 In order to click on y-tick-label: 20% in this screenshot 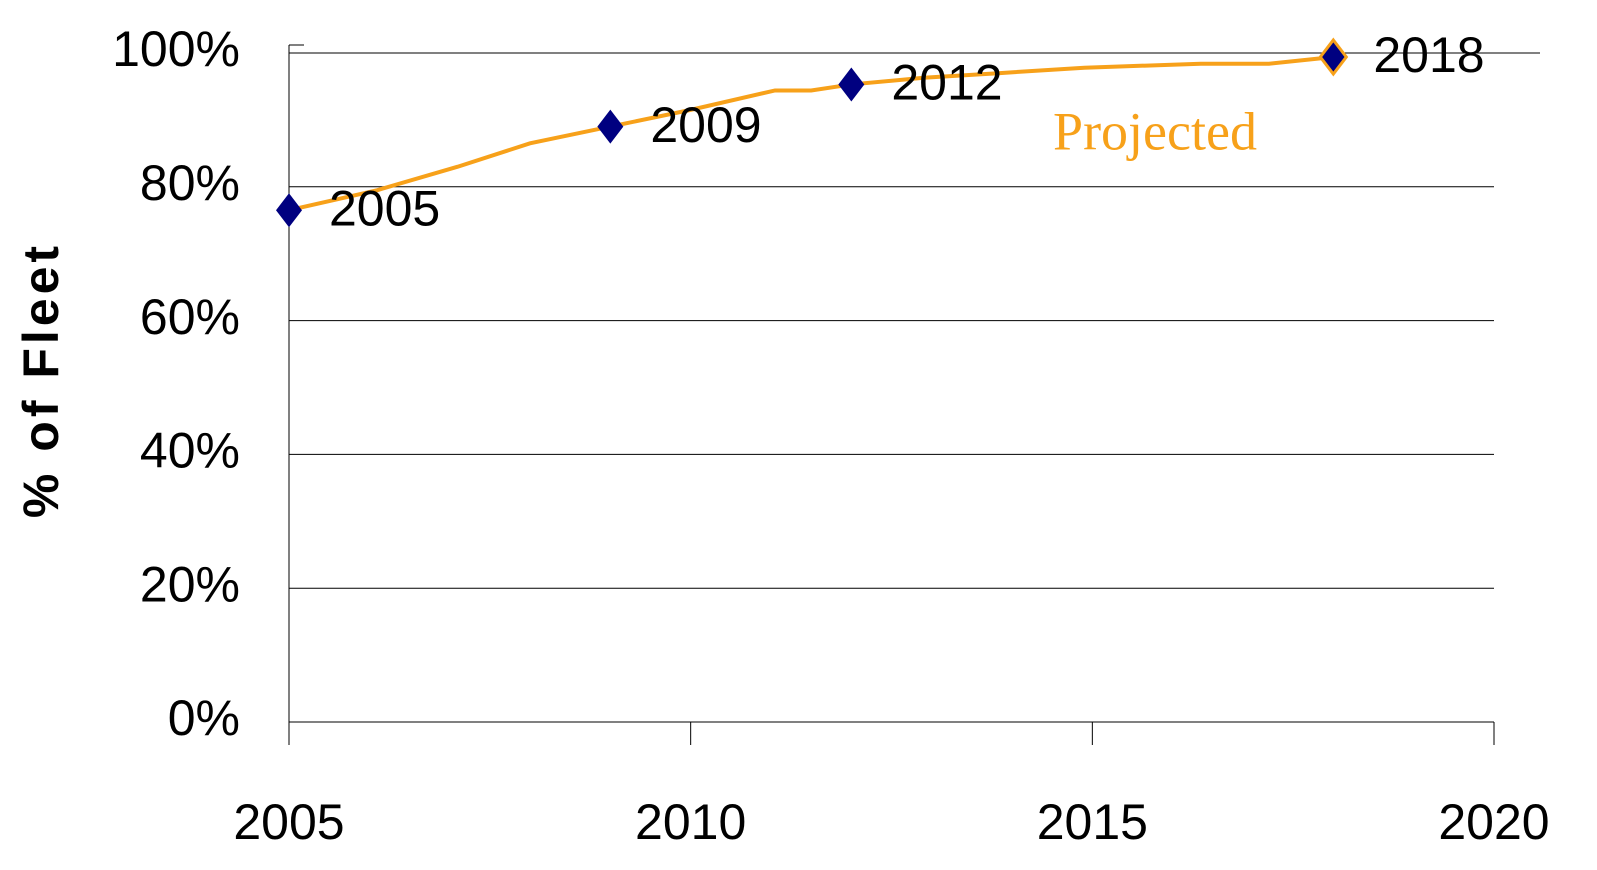, I will do `click(190, 584)`.